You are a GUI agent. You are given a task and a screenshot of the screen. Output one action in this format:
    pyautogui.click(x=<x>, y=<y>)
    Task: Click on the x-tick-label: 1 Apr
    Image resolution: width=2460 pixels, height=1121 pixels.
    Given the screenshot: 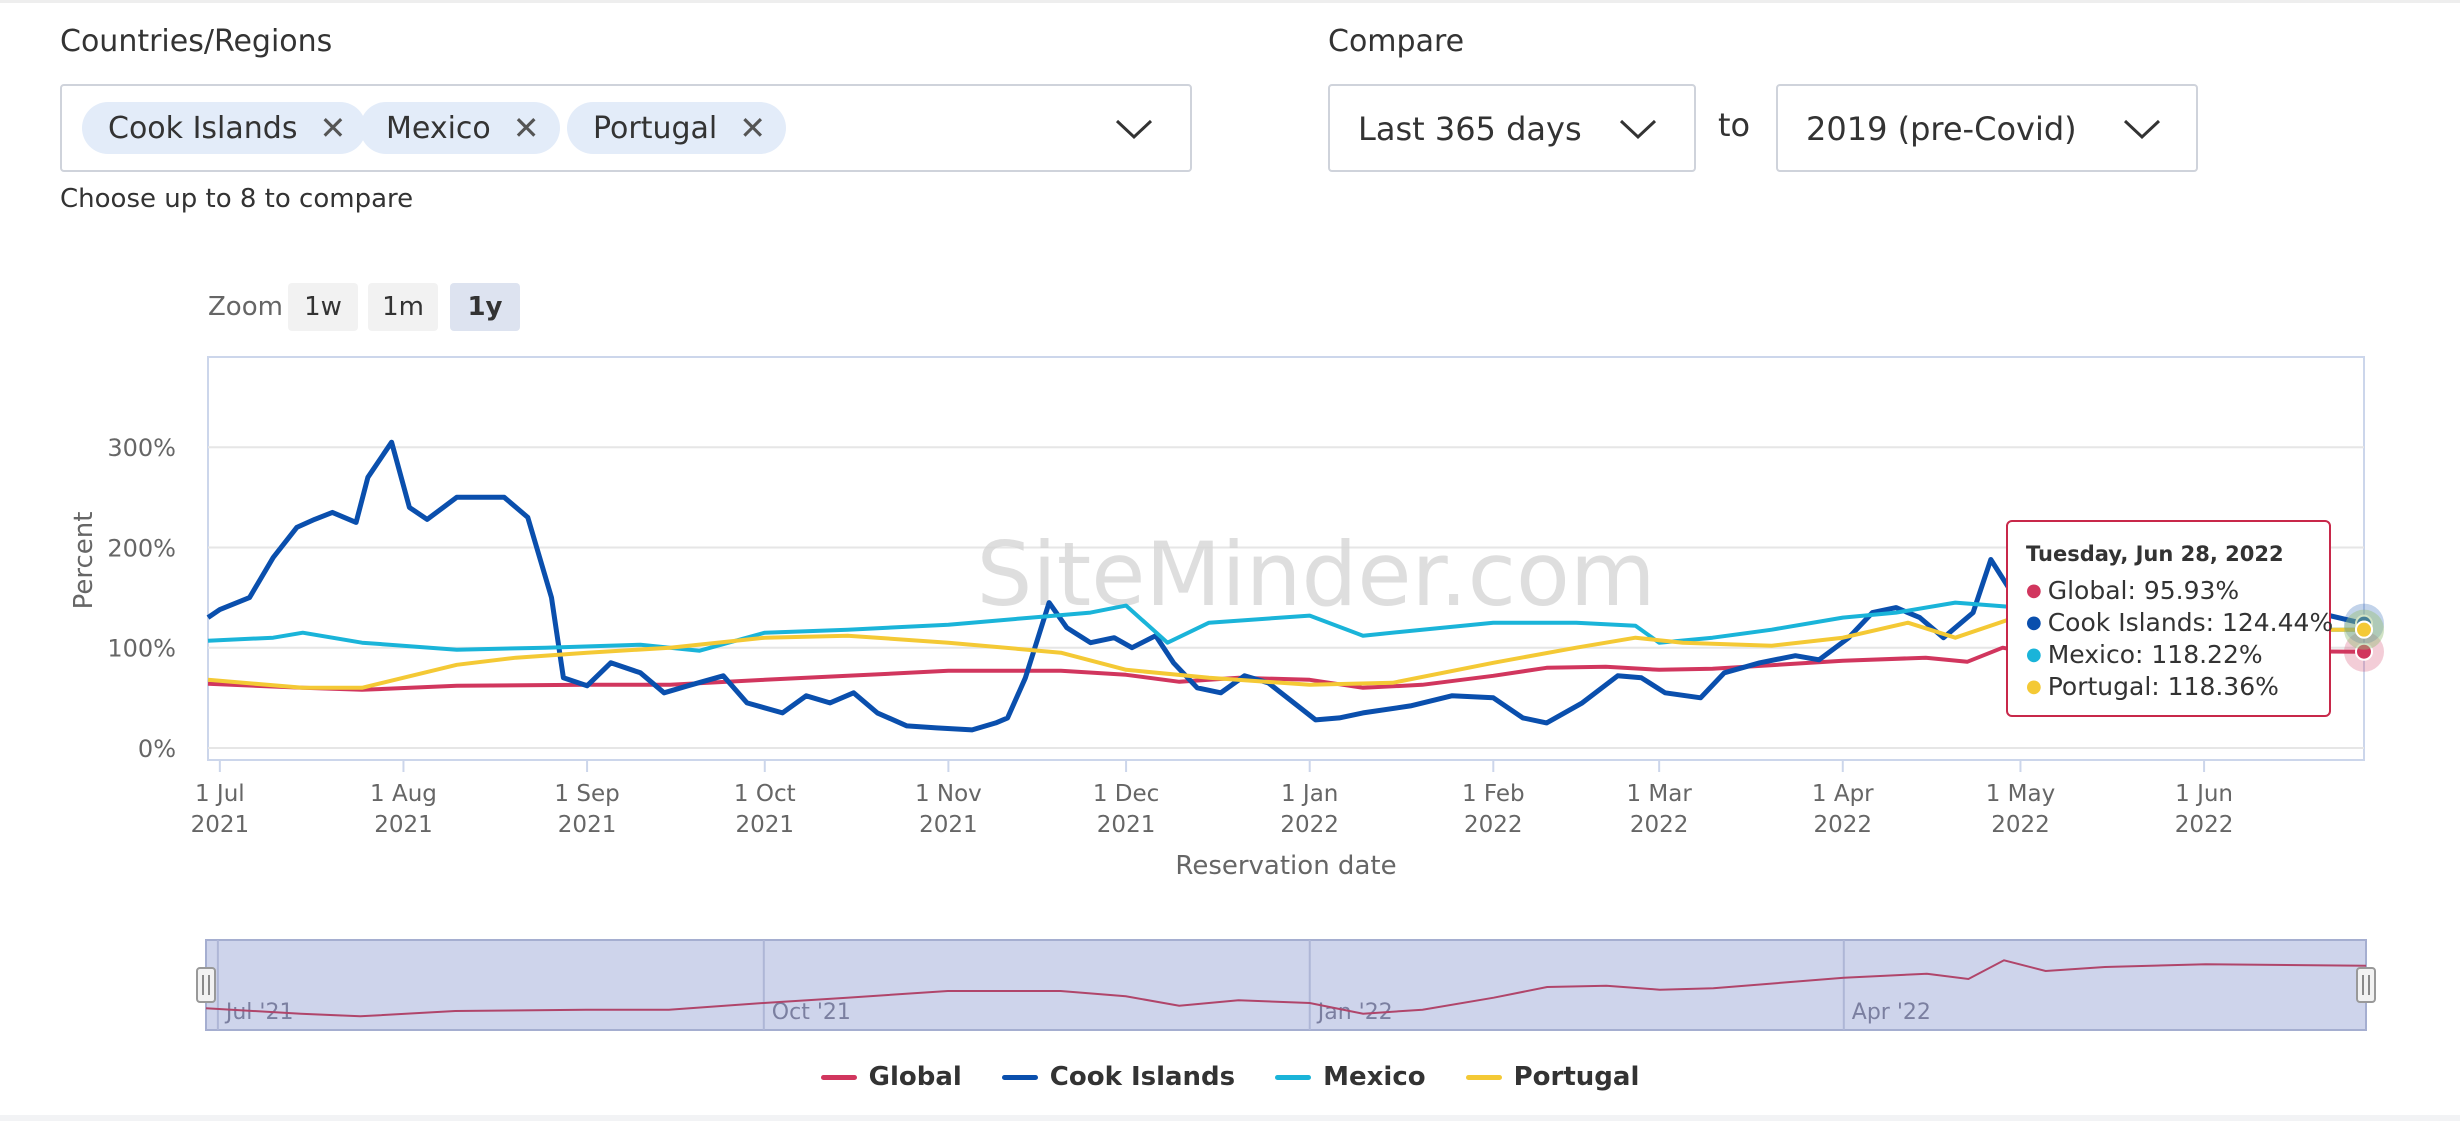 What is the action you would take?
    pyautogui.click(x=1843, y=794)
    